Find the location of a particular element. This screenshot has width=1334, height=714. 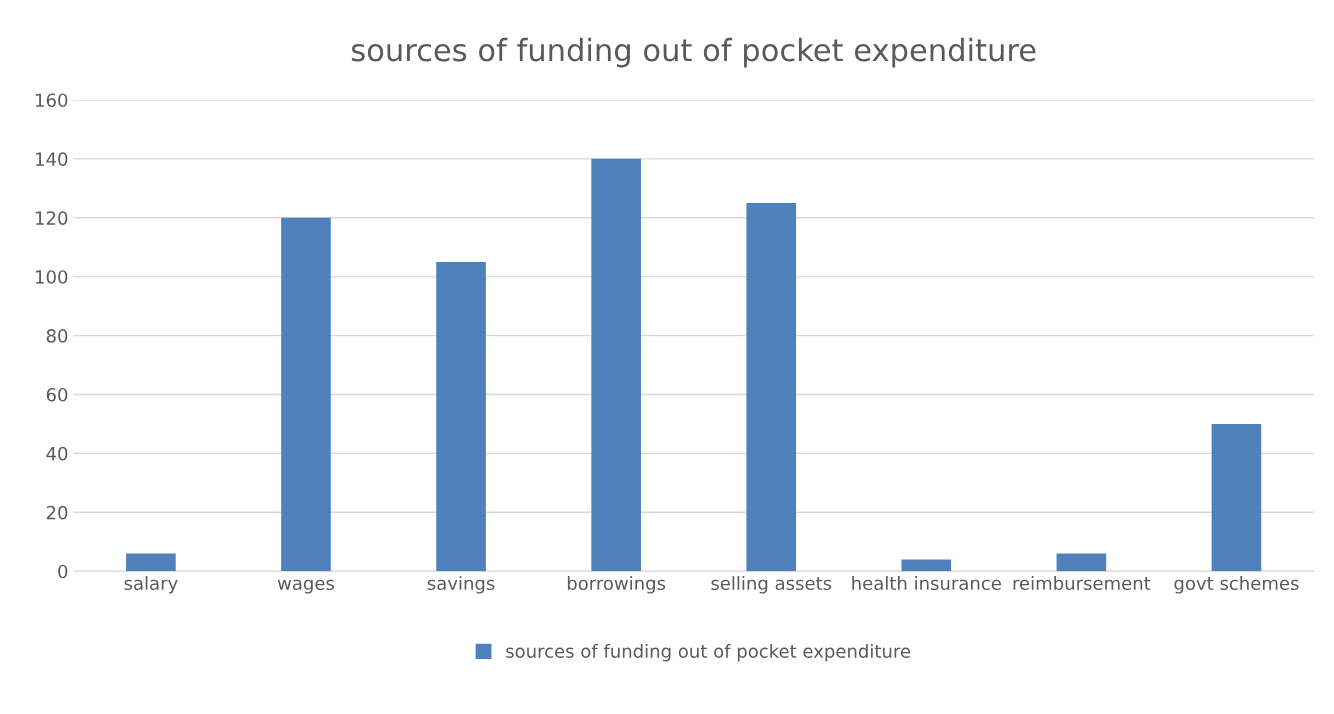

x-tick-label: salary is located at coordinates (151, 585).